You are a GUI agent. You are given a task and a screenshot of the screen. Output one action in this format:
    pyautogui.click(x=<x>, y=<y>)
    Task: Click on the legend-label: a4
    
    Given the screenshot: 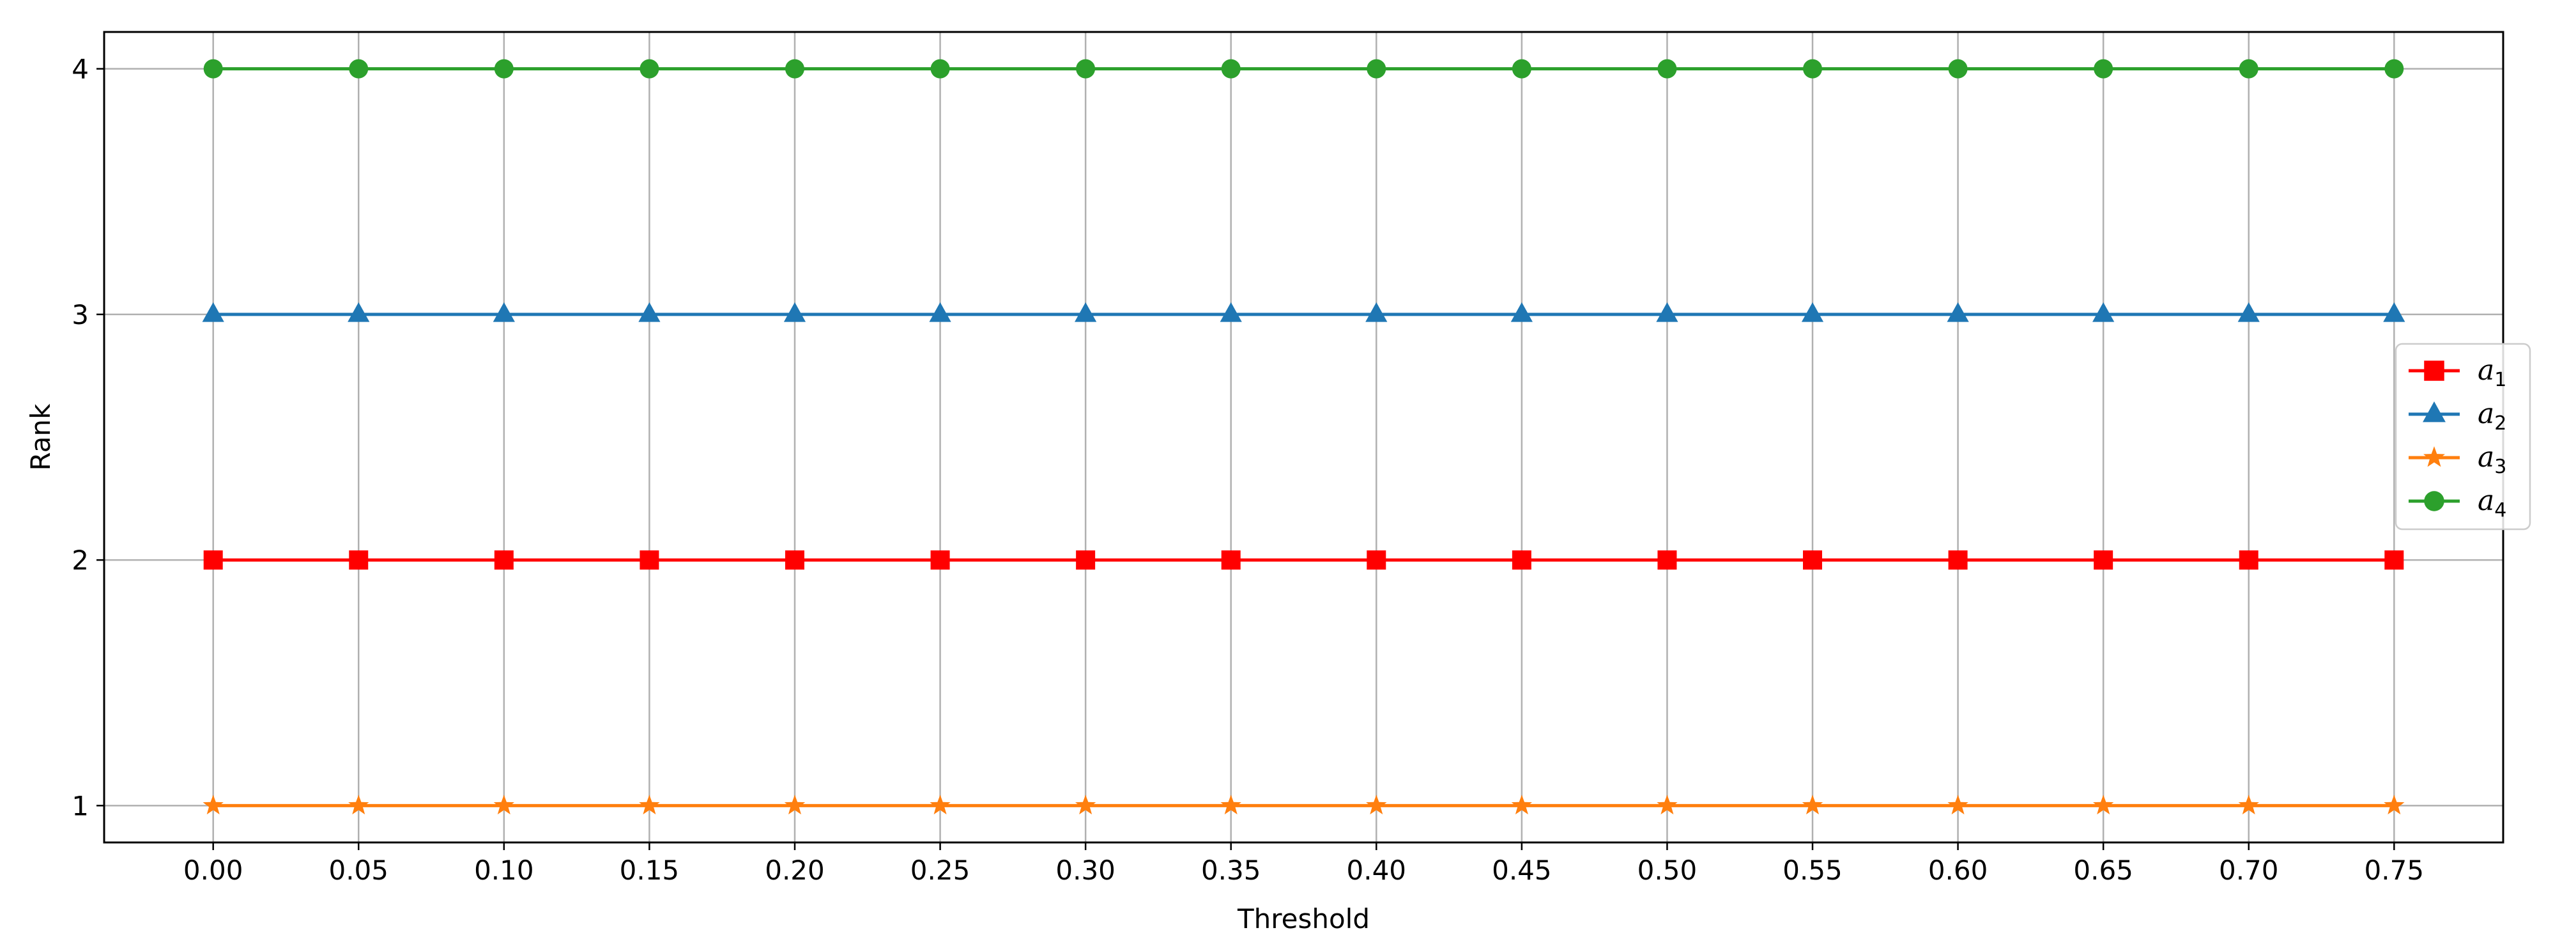 What is the action you would take?
    pyautogui.click(x=2492, y=503)
    